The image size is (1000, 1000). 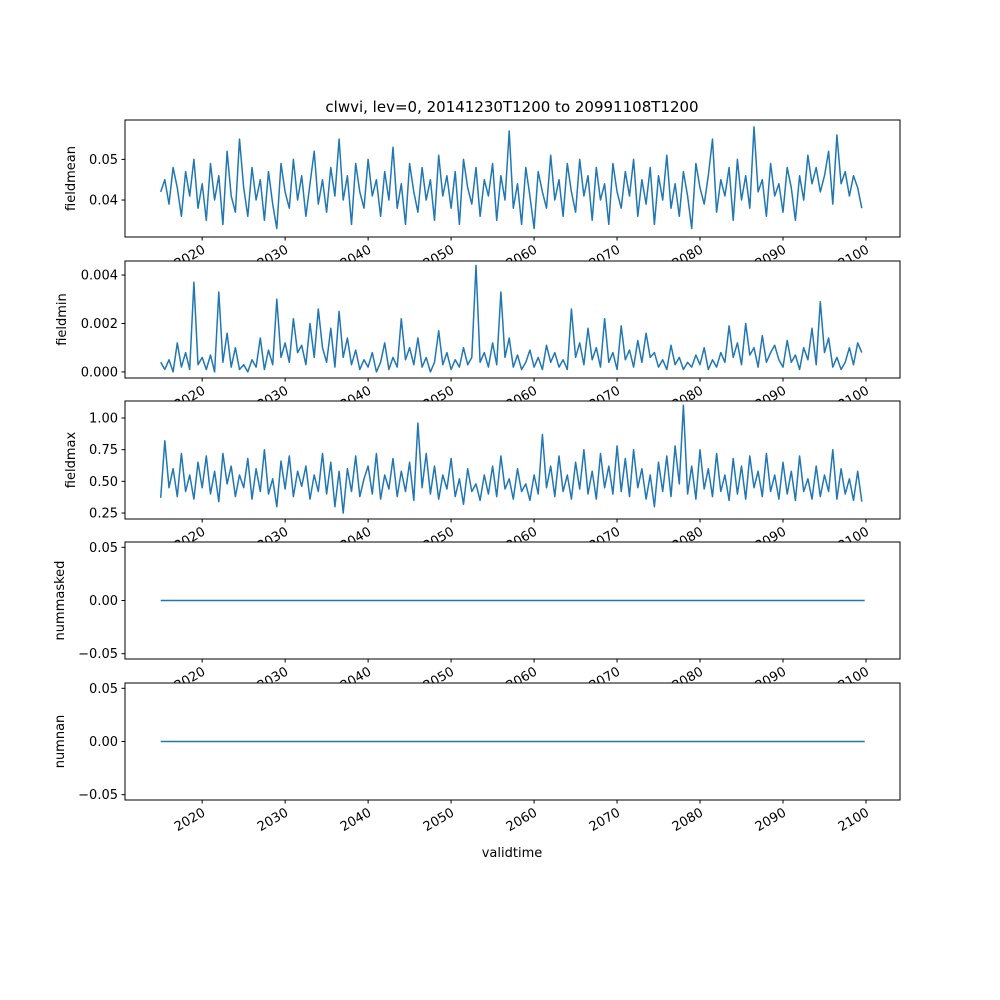 I want to click on series-line-fieldmean, so click(x=511, y=178).